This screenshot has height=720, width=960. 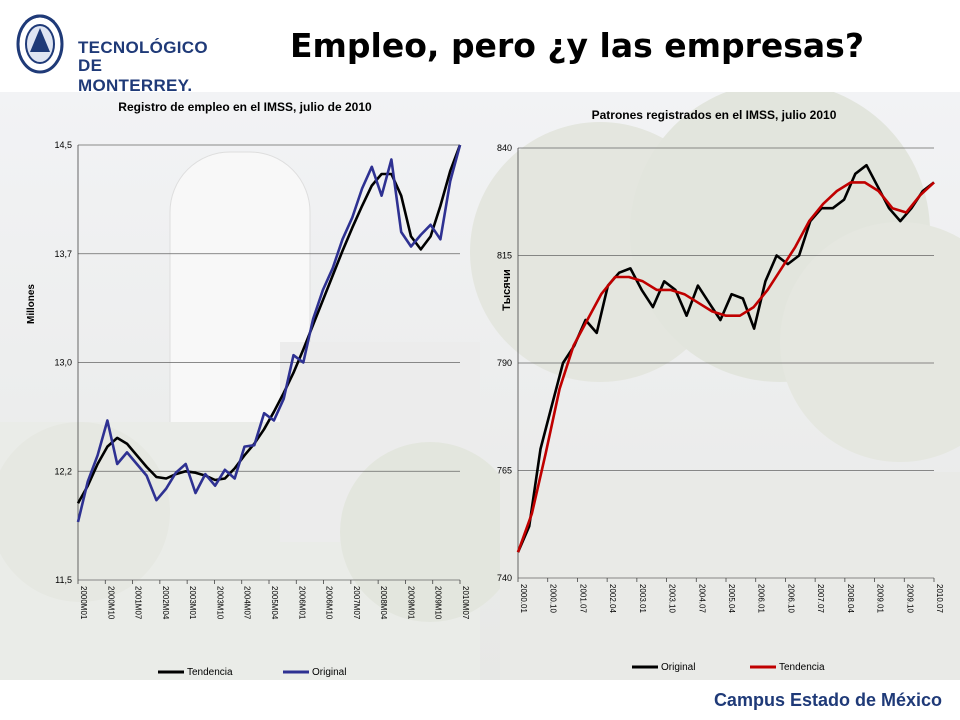 What do you see at coordinates (383, 603) in the screenshot?
I see `x-tick-label: 2008M04` at bounding box center [383, 603].